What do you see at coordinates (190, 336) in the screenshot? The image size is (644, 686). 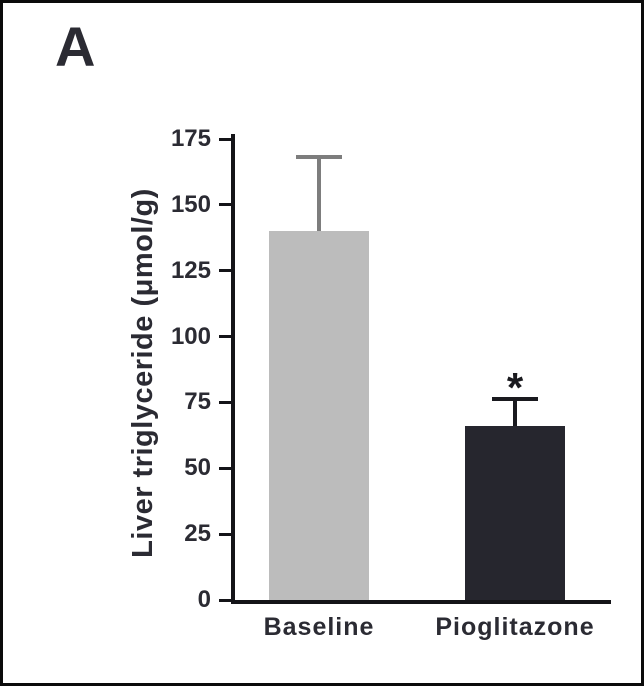 I see `y-tick-label: 100` at bounding box center [190, 336].